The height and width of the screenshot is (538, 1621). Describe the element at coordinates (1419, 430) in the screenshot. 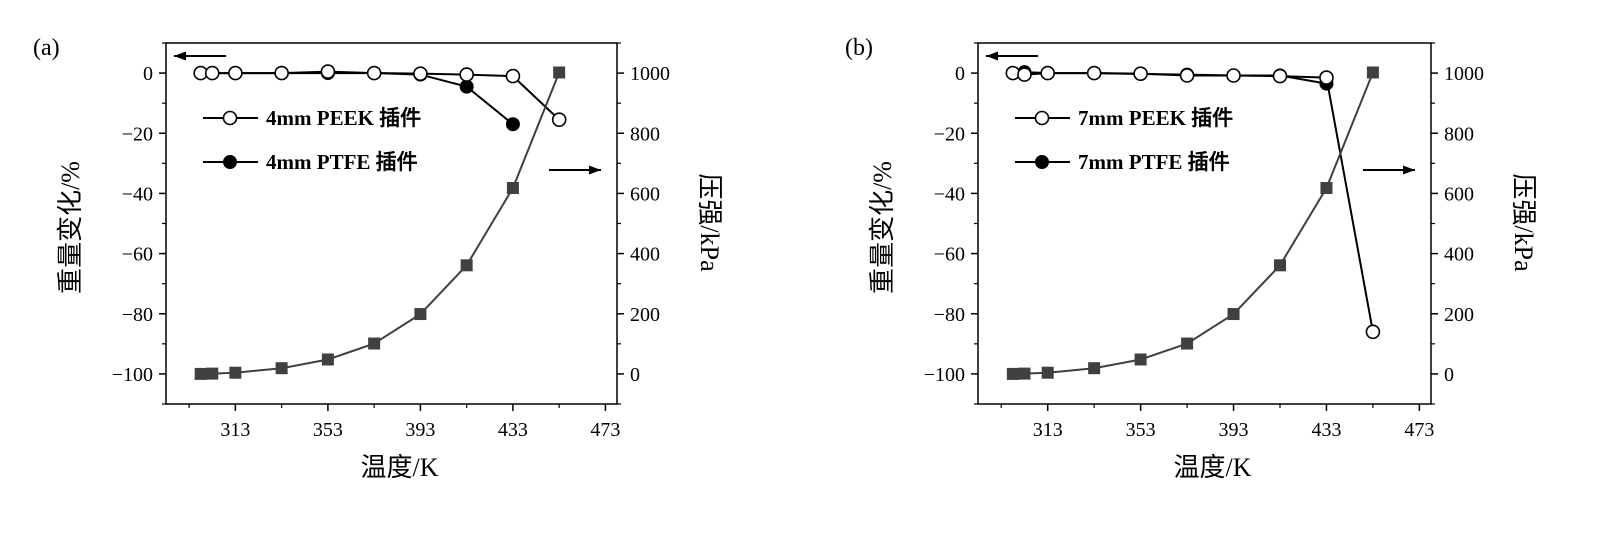

I see `panel-b-x-tick-label: 473` at that location.